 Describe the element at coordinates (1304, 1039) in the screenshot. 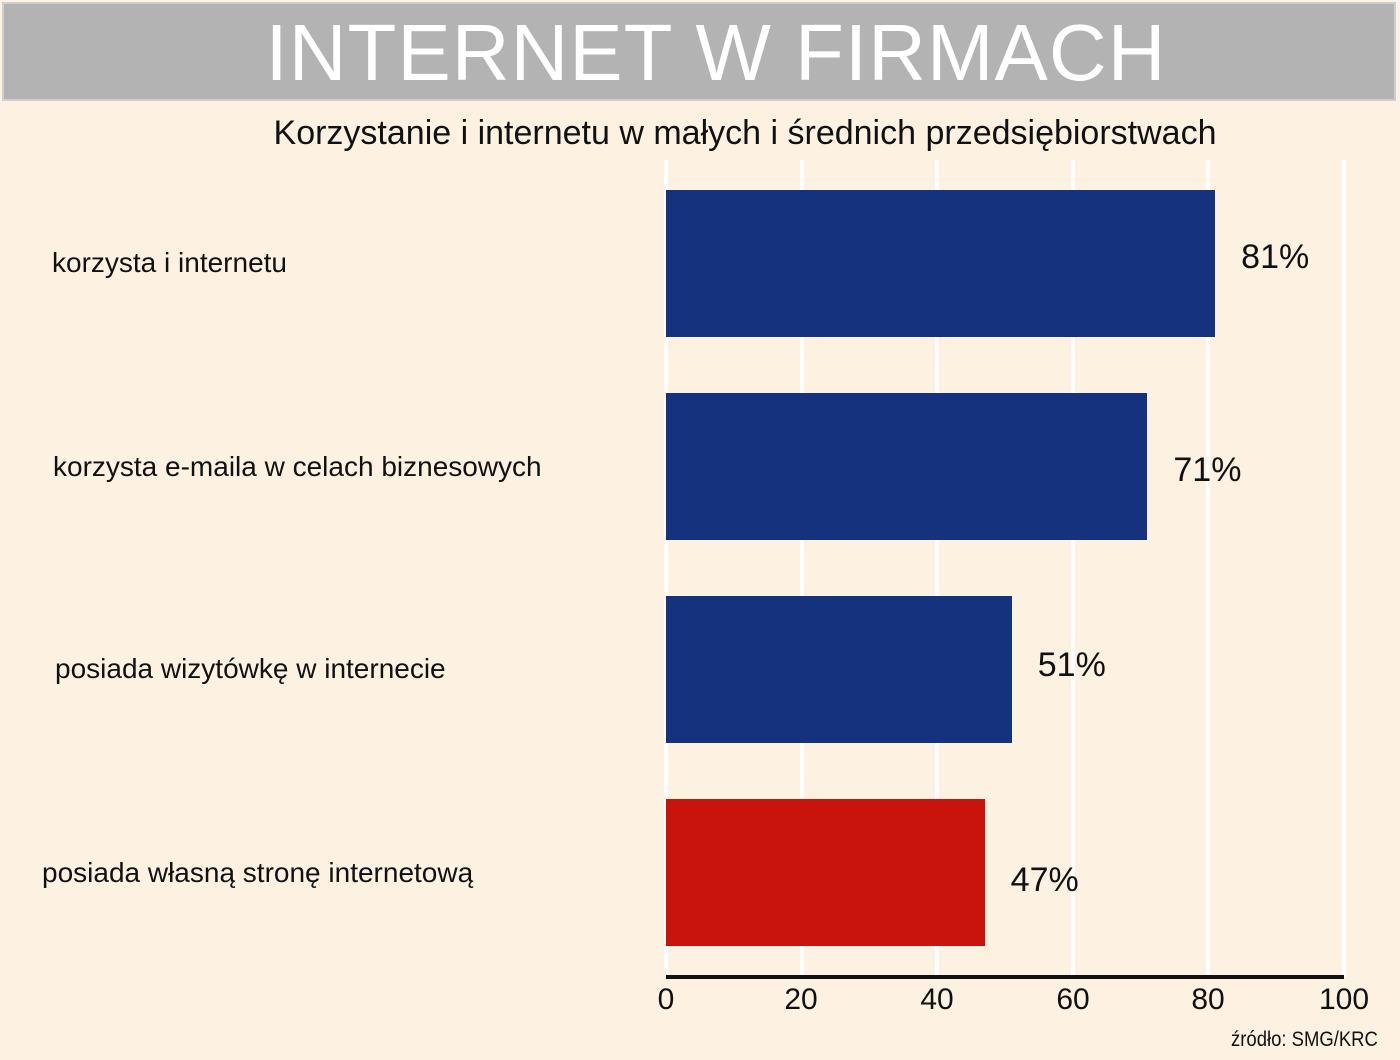

I see `source-note: źródło: SMG/KRC` at that location.